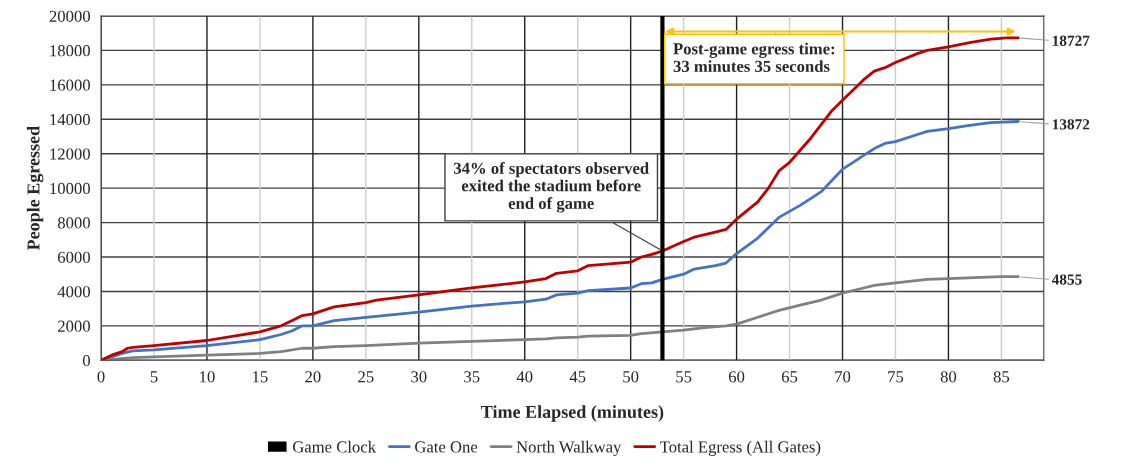 This screenshot has width=1125, height=470. I want to click on y-tick-label: 16000, so click(70, 85).